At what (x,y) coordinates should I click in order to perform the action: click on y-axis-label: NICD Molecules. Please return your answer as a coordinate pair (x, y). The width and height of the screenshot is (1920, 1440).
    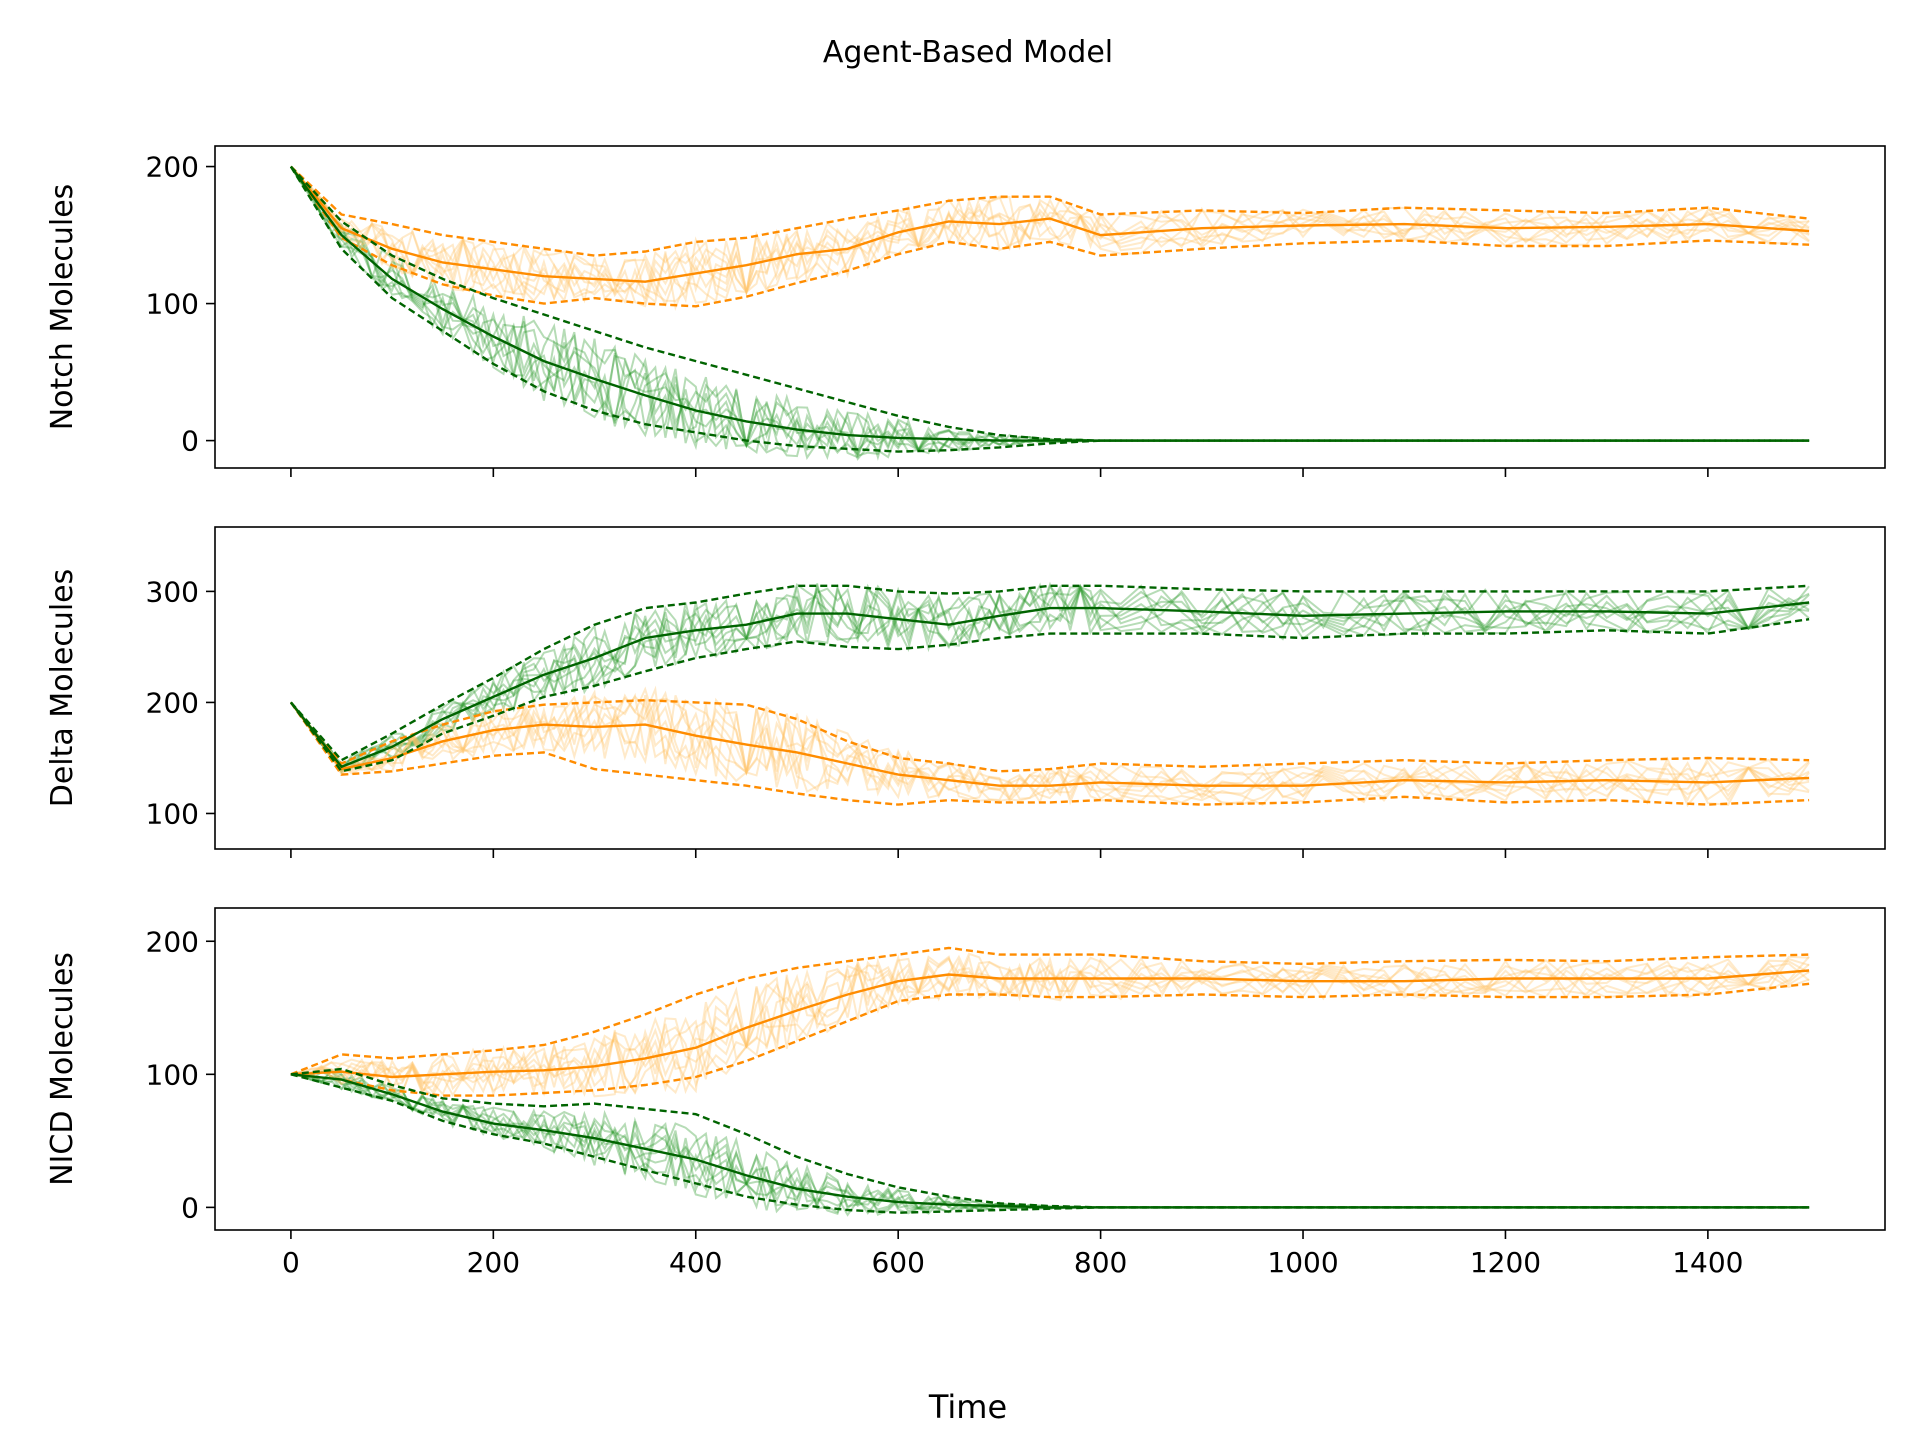
    Looking at the image, I should click on (62, 1069).